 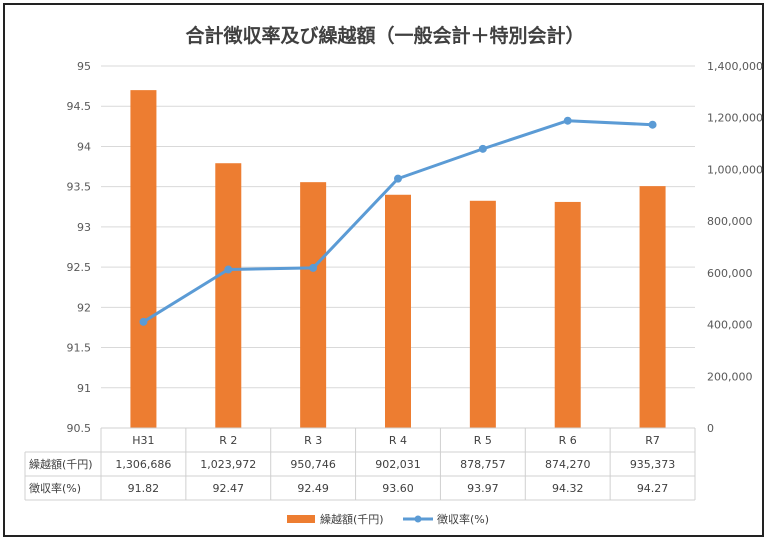 I want to click on legend-line-label: 徴収率(%), so click(x=463, y=519).